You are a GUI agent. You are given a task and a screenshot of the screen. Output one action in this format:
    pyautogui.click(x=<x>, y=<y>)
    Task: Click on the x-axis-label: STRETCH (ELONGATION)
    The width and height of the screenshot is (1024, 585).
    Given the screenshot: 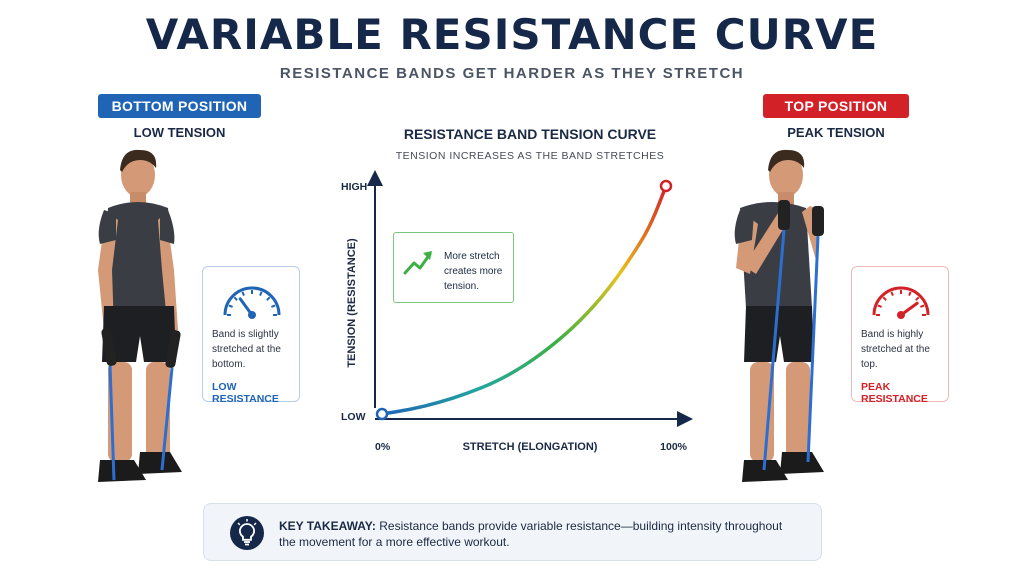 What is the action you would take?
    pyautogui.click(x=530, y=447)
    